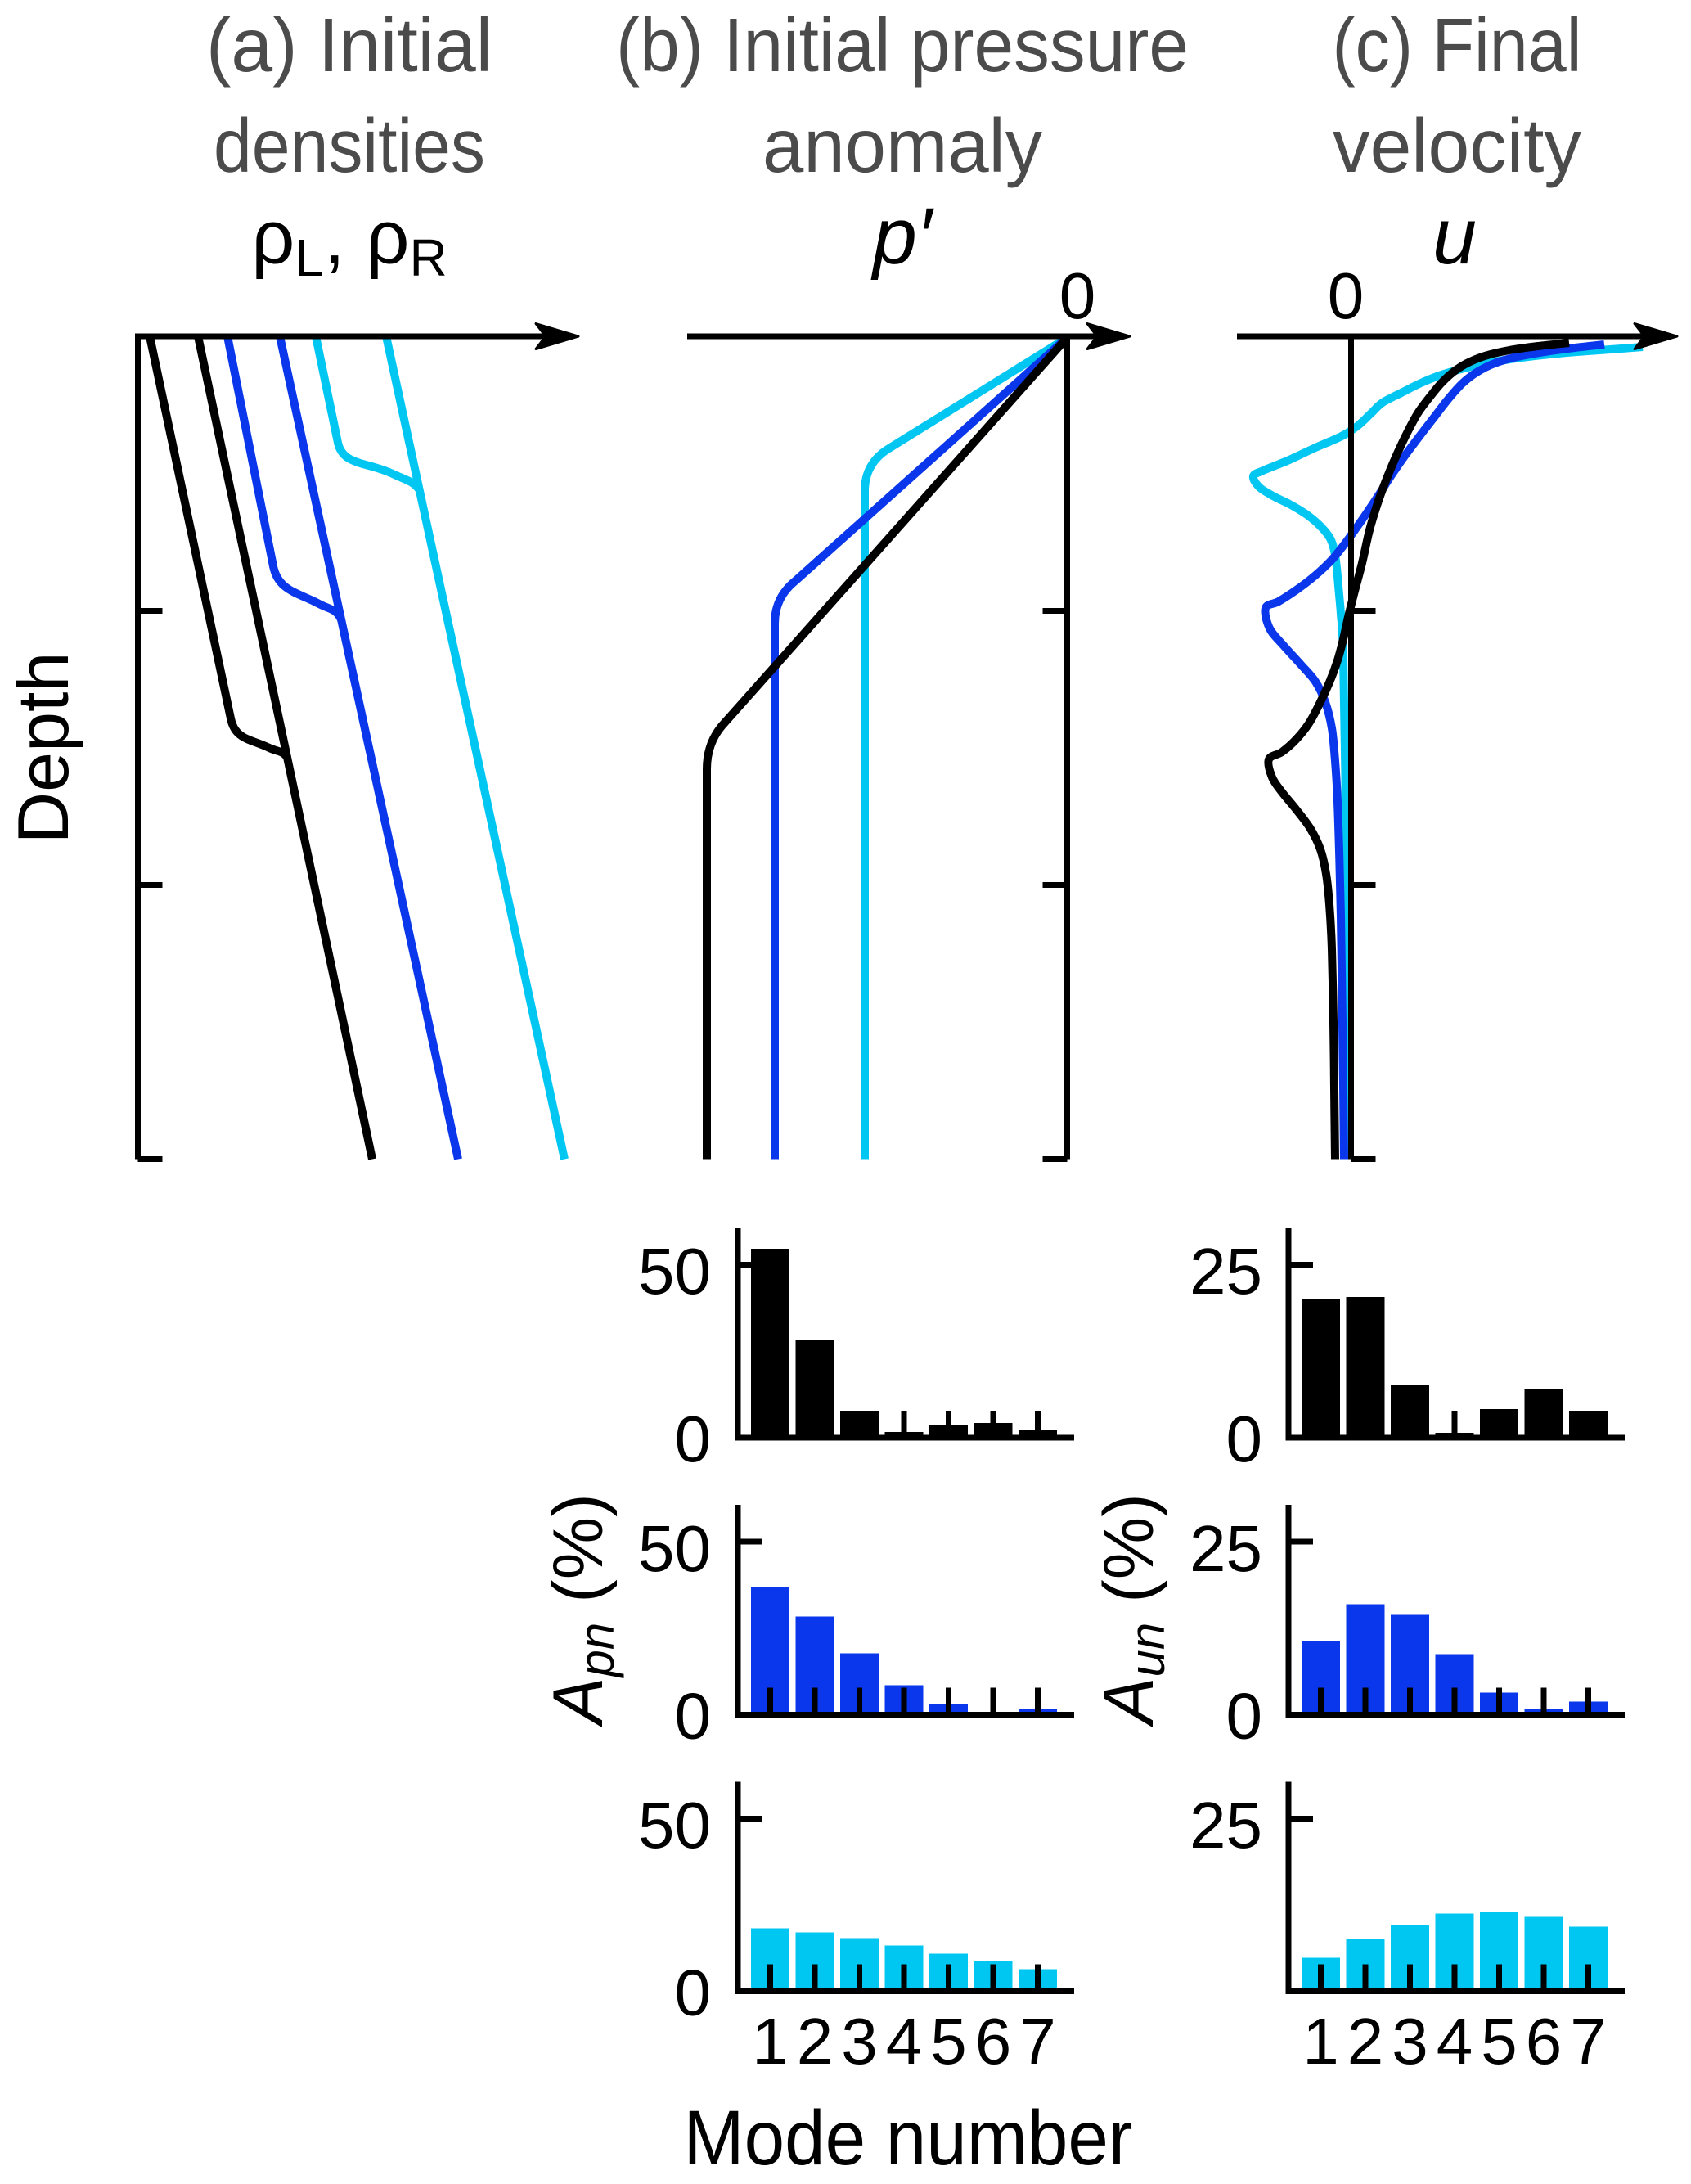 The image size is (1691, 2184). What do you see at coordinates (1457, 145) in the screenshot?
I see `svg-text: velocity` at bounding box center [1457, 145].